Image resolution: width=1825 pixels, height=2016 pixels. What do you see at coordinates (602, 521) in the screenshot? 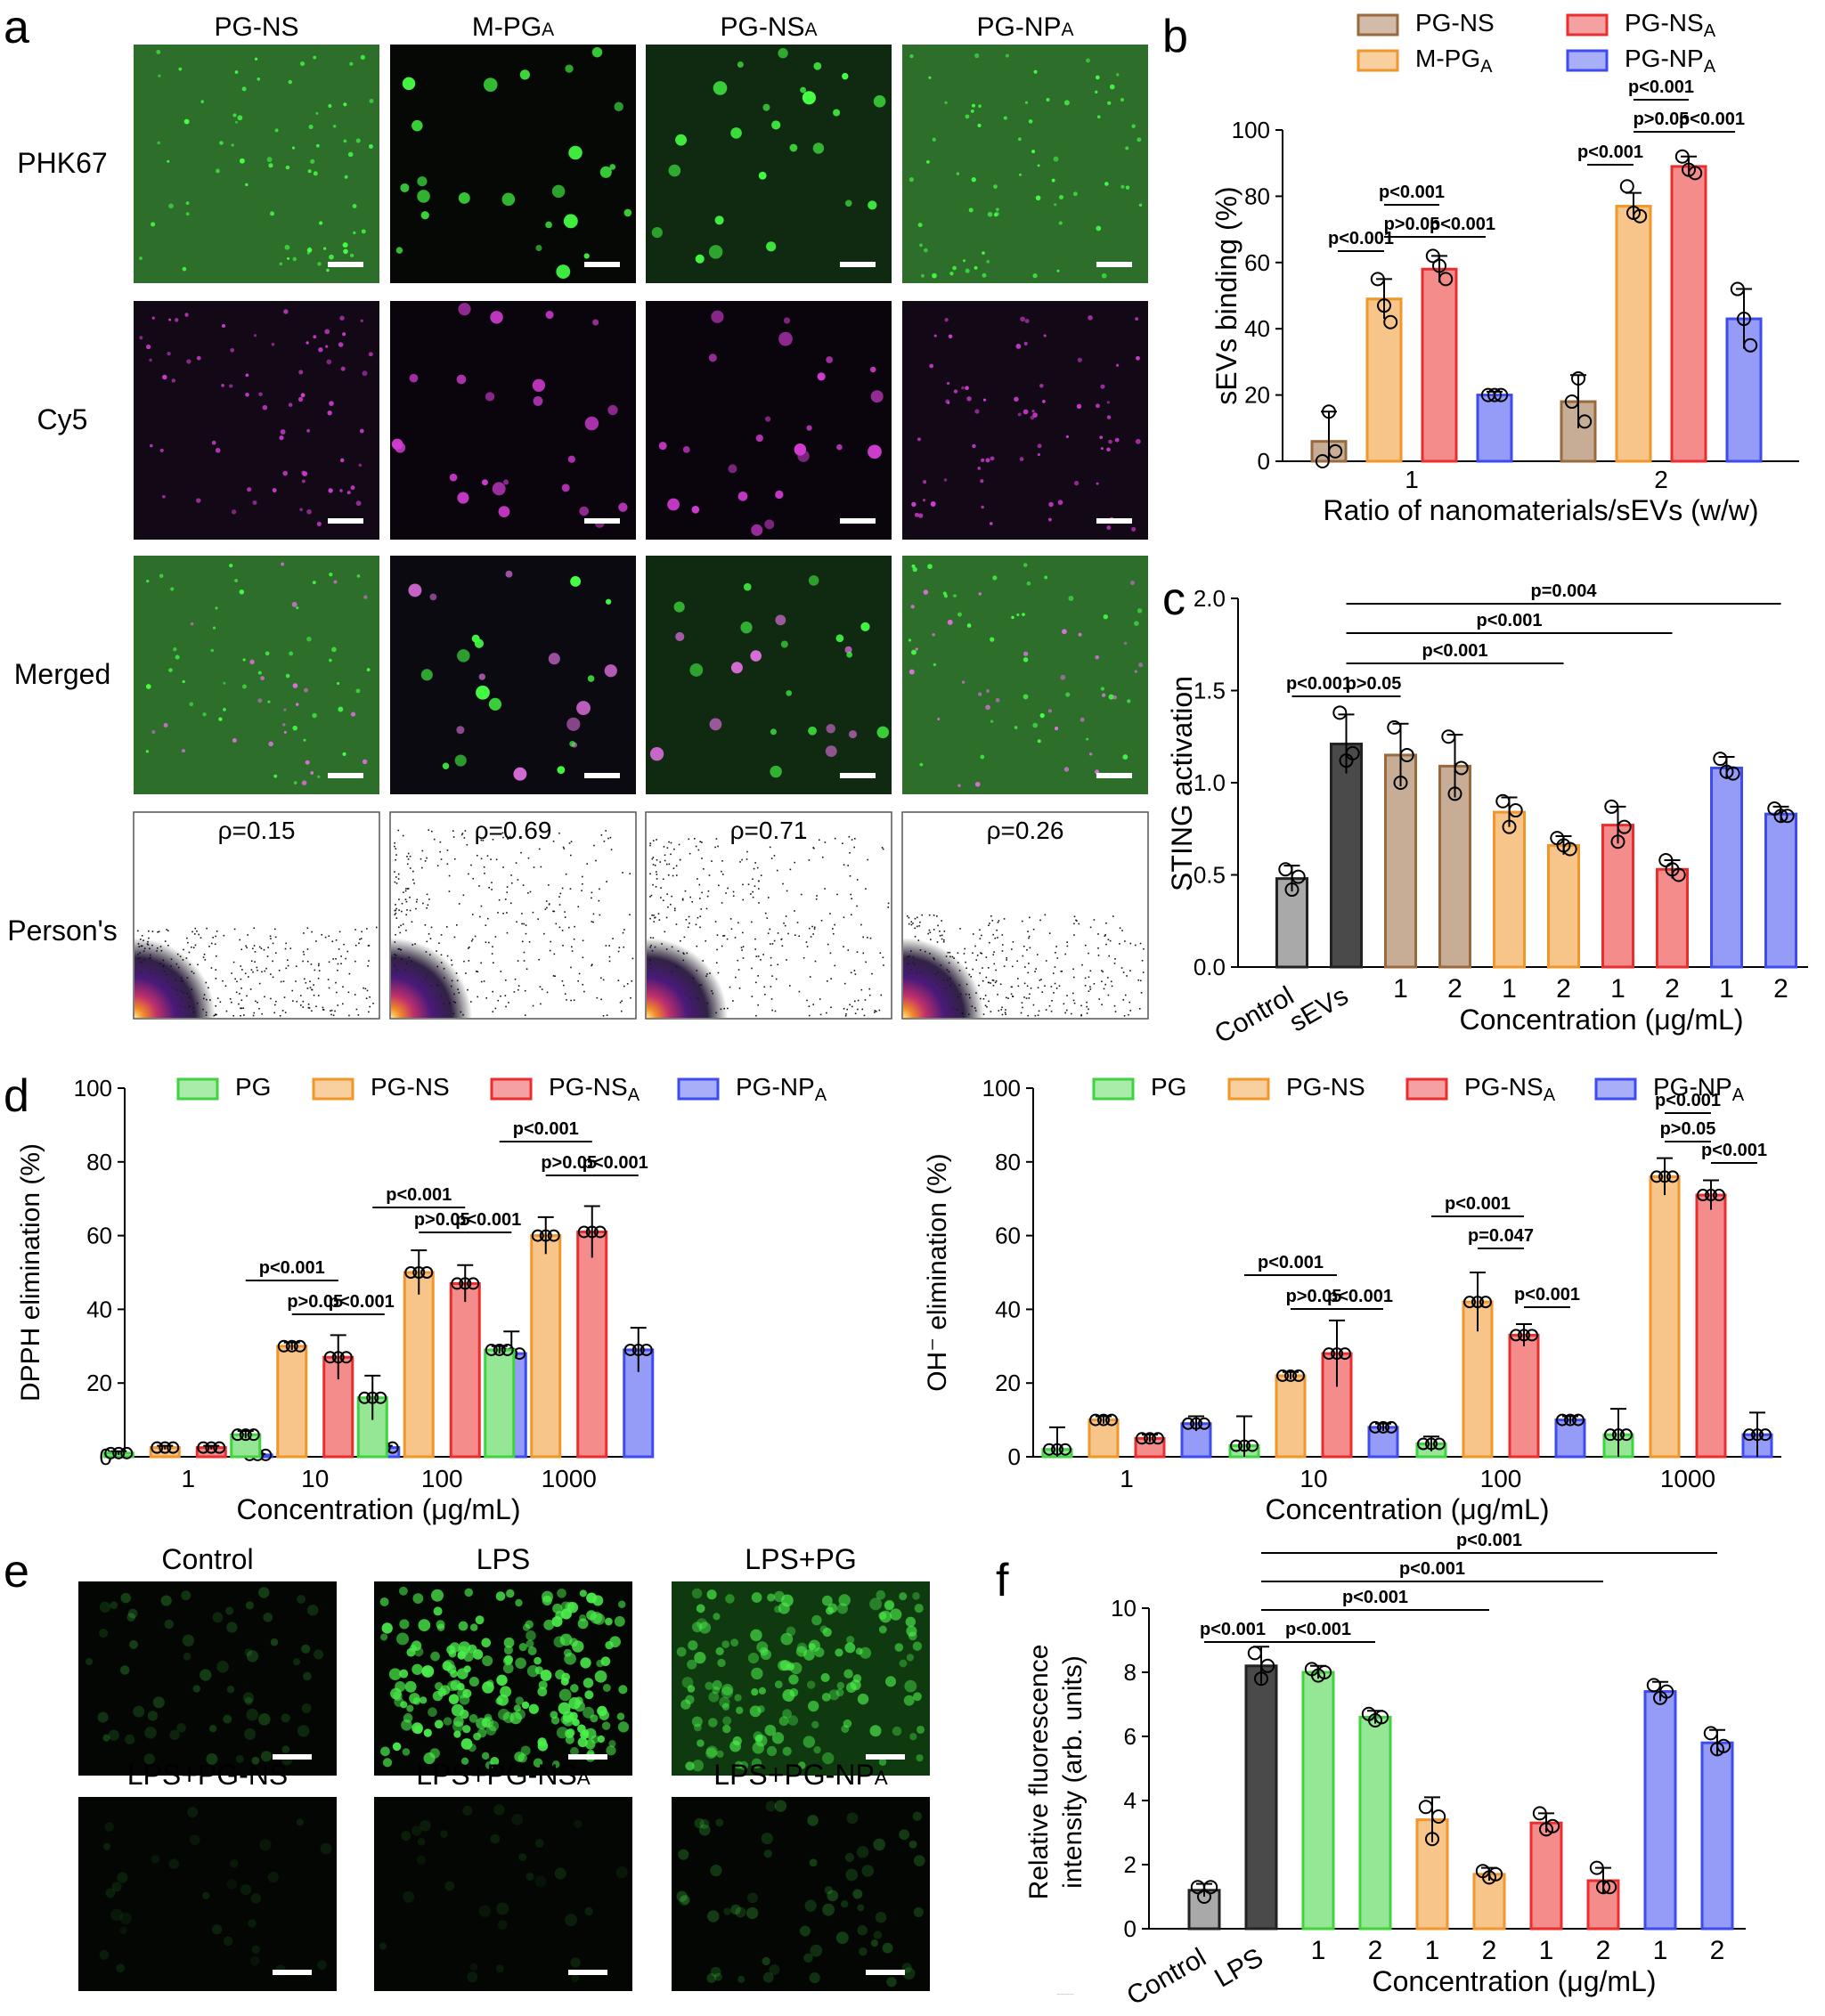
I see `scale-bar` at bounding box center [602, 521].